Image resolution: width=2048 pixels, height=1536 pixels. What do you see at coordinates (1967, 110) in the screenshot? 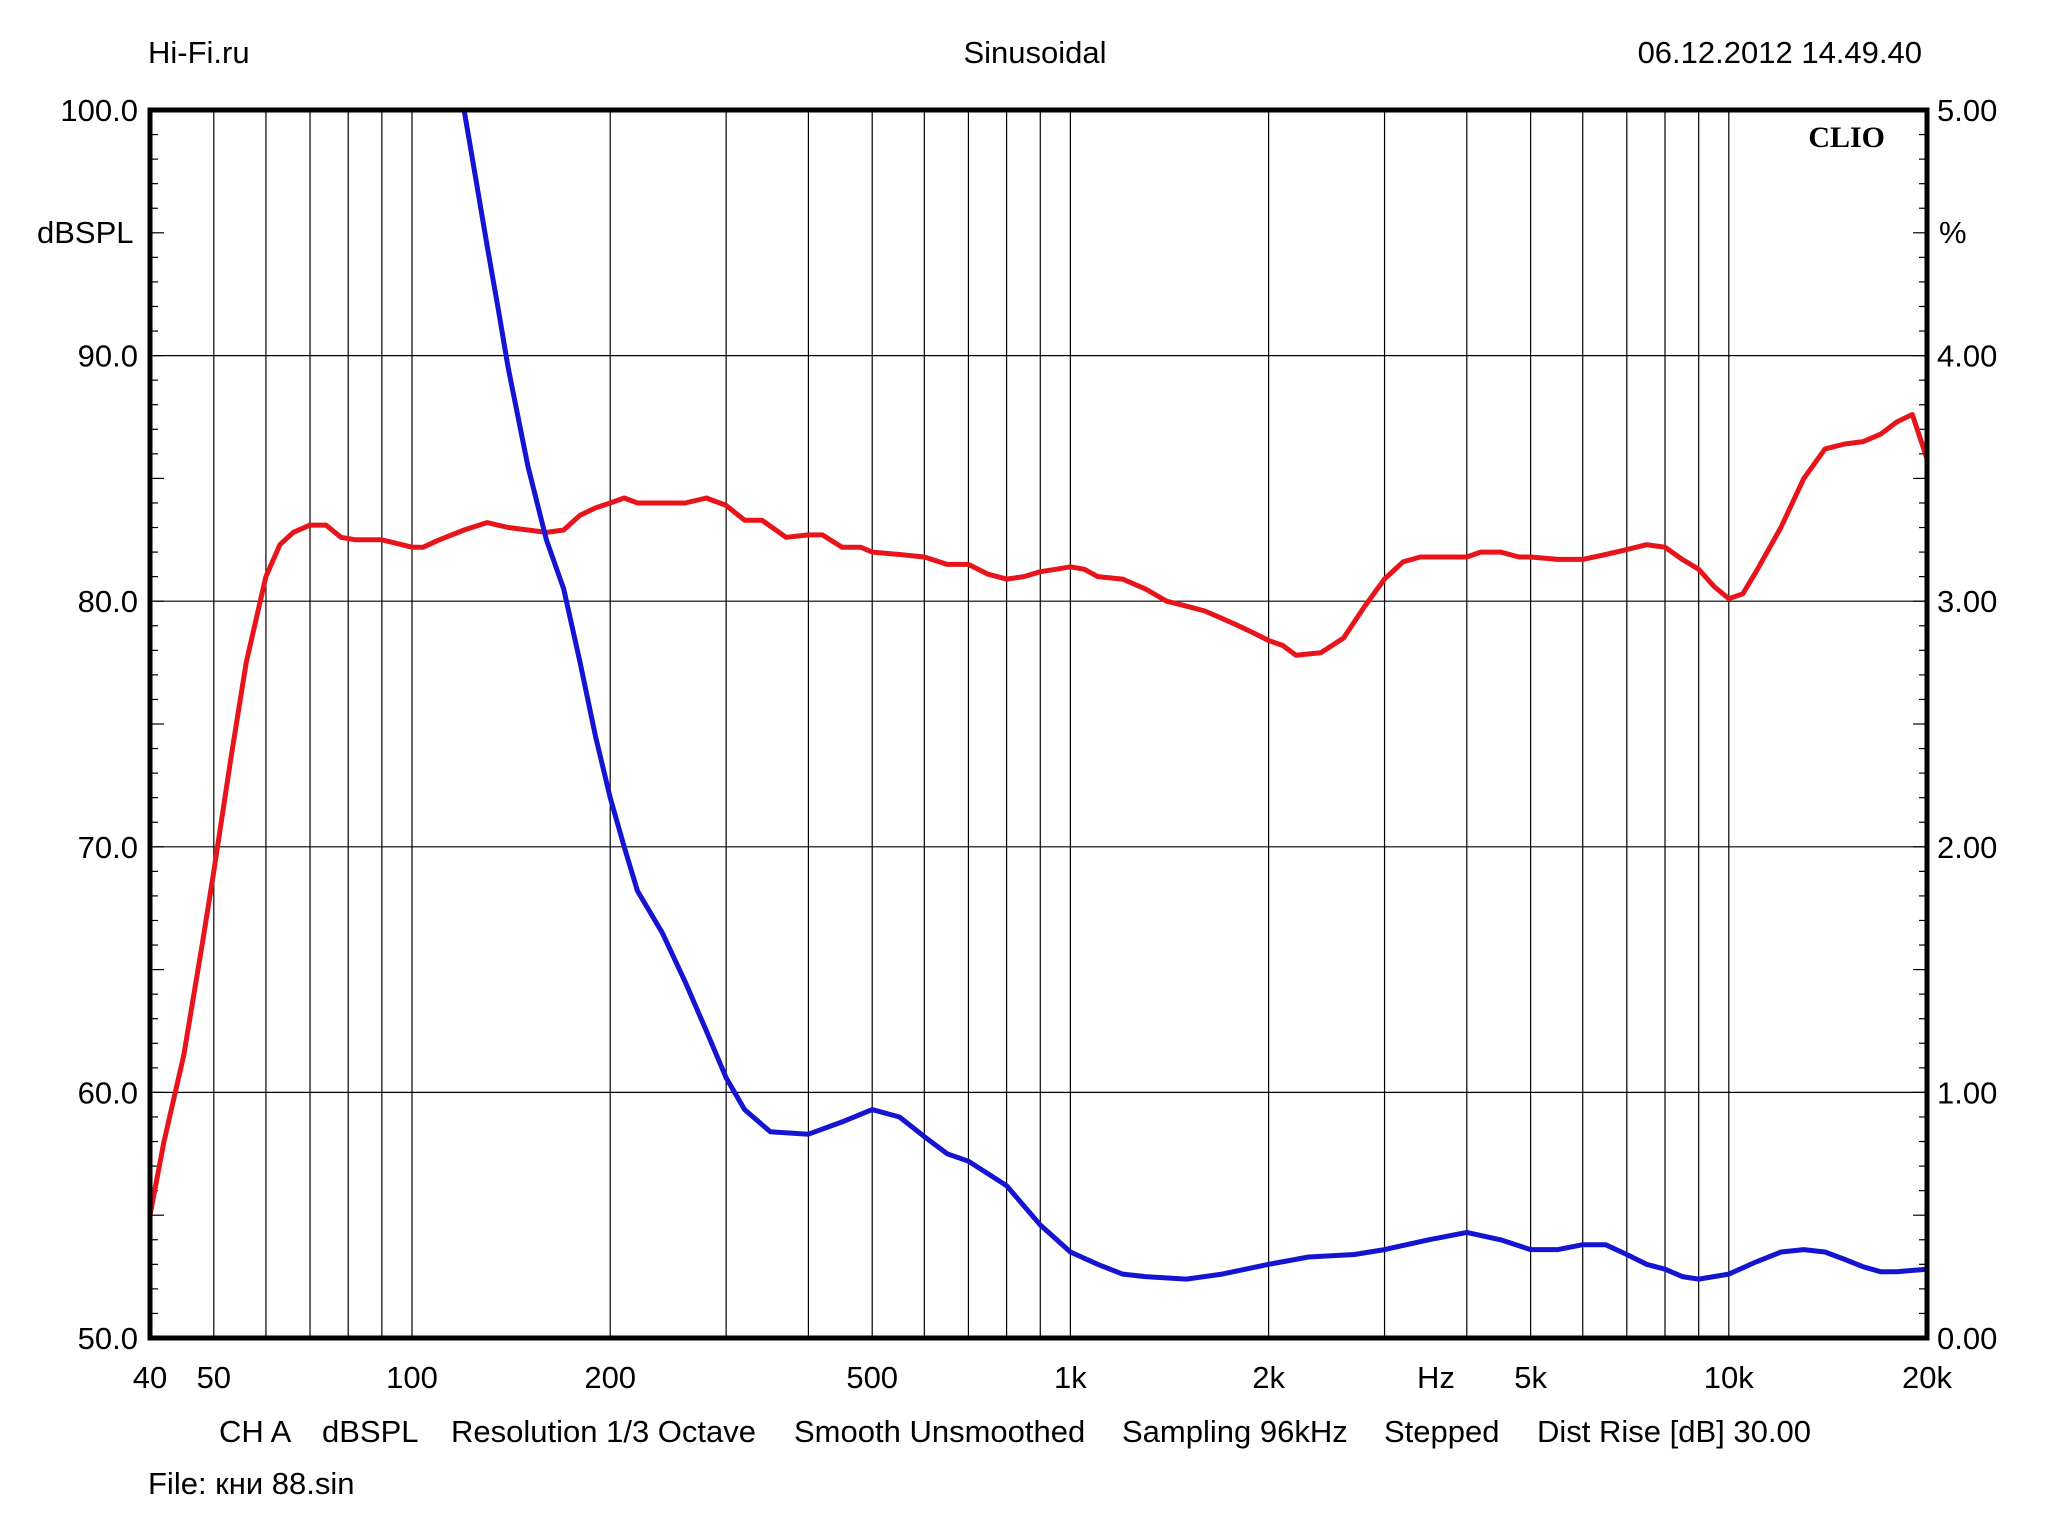
I see `right-y-tick-label: 5.00` at bounding box center [1967, 110].